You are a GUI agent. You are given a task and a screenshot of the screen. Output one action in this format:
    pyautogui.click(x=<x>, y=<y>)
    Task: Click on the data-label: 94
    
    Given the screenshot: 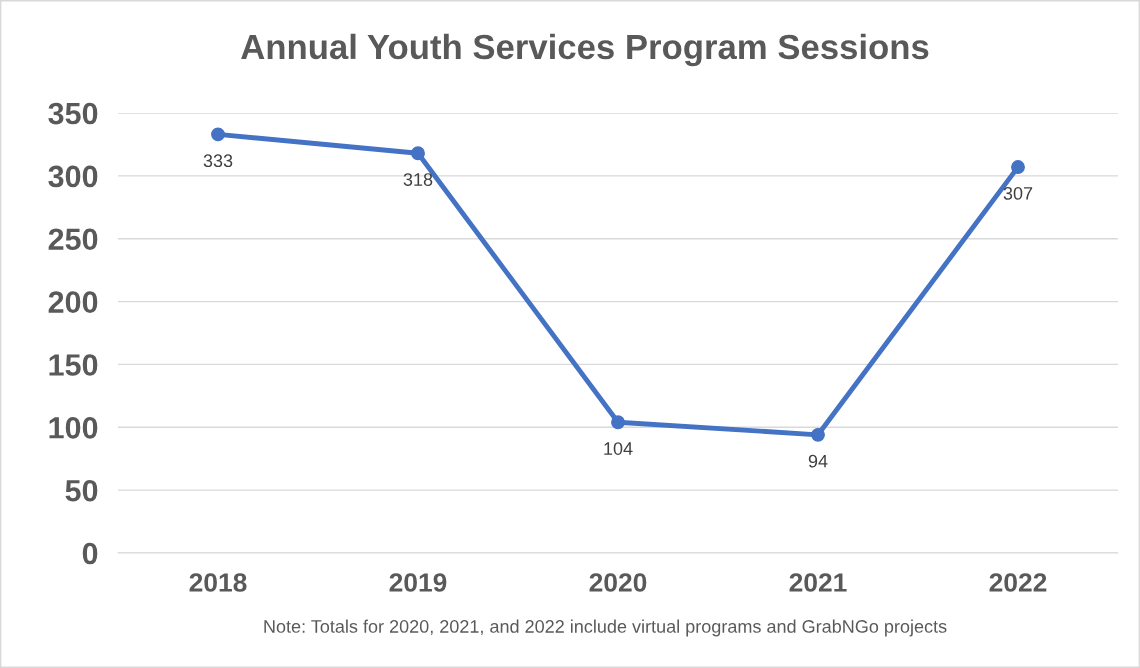 What is the action you would take?
    pyautogui.click(x=818, y=461)
    